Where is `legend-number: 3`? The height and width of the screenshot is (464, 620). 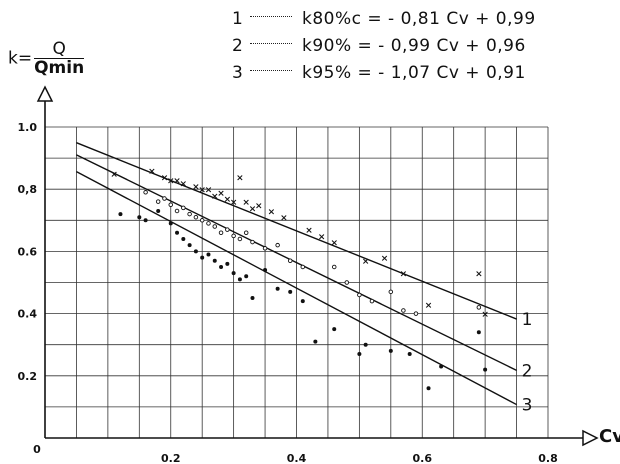 legend-number: 3 is located at coordinates (238, 73).